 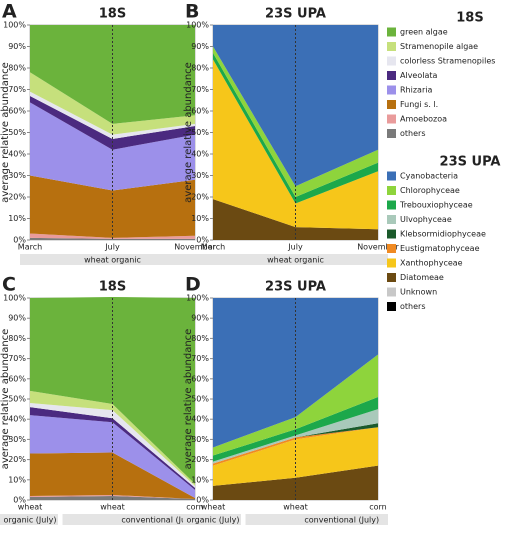 I want to click on legend-label: Trebouxiophyceae, so click(x=436, y=205).